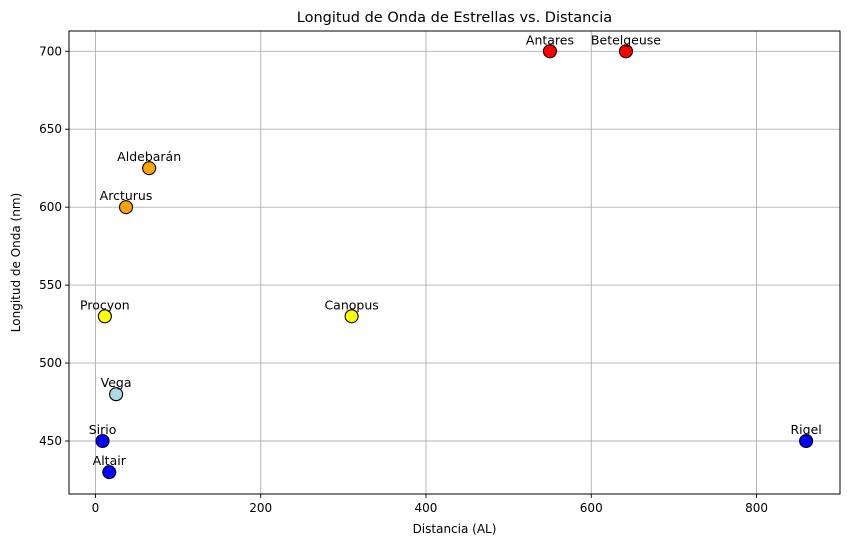 The width and height of the screenshot is (850, 545). What do you see at coordinates (260, 508) in the screenshot?
I see `x-tick-label: 200` at bounding box center [260, 508].